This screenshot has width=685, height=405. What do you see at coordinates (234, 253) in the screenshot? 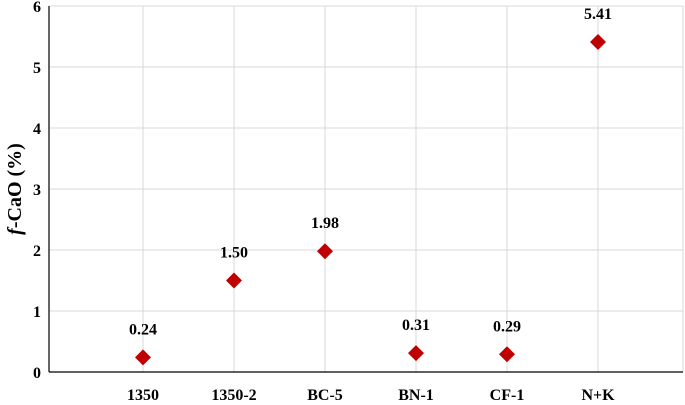
I see `data-label: 1.50` at bounding box center [234, 253].